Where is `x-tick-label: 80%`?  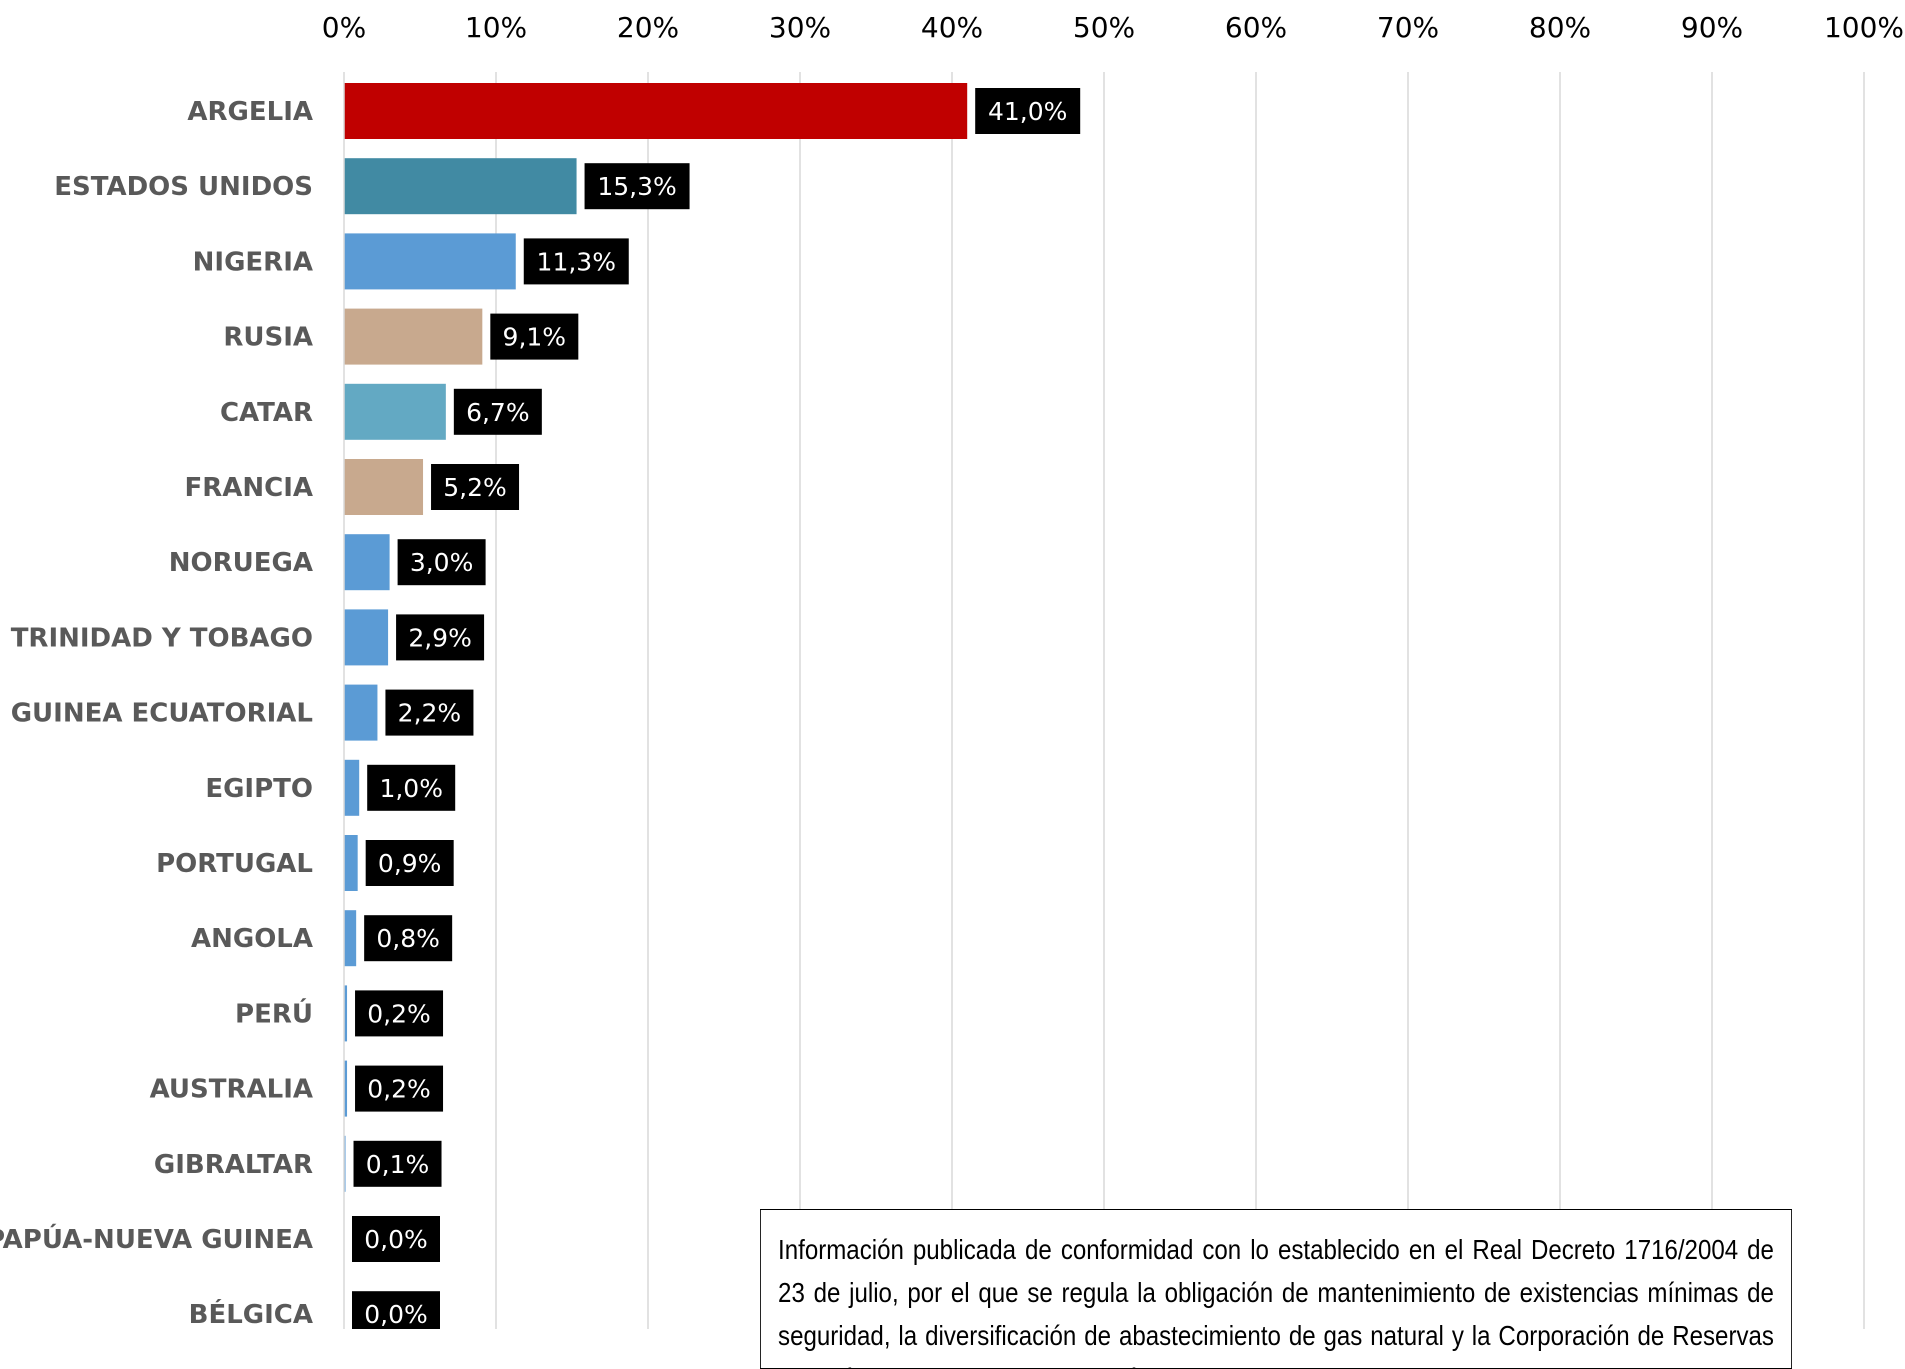 x-tick-label: 80% is located at coordinates (1560, 27).